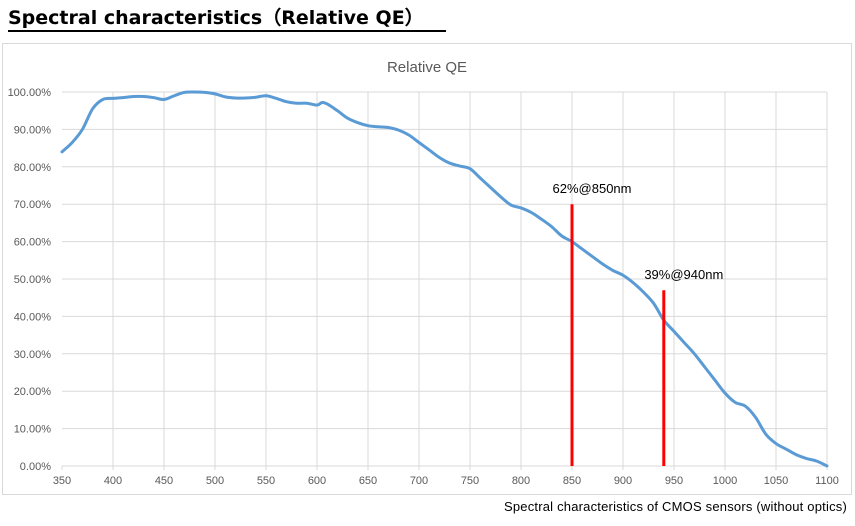 The height and width of the screenshot is (526, 855). I want to click on x-tick-label: 950, so click(674, 481).